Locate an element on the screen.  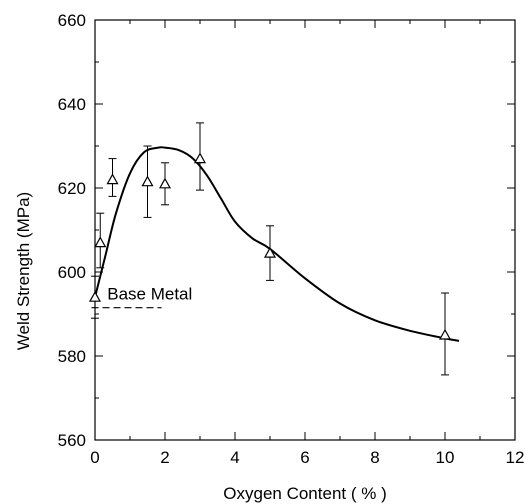
y-tick-label: 640 is located at coordinates (72, 104).